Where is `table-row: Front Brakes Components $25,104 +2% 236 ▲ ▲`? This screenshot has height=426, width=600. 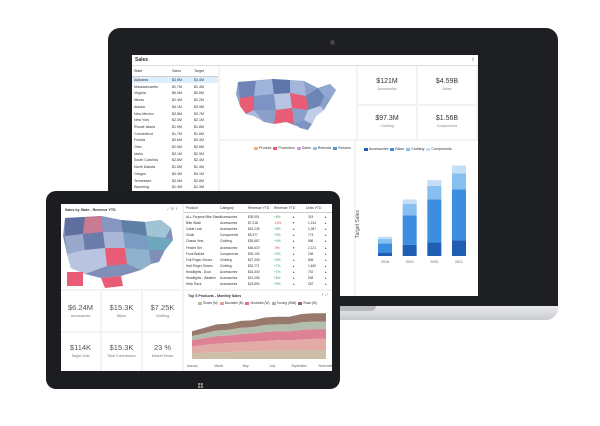
table-row: Front Brakes Components $25,104 +2% 236 ▲ ▲ is located at coordinates (258, 254).